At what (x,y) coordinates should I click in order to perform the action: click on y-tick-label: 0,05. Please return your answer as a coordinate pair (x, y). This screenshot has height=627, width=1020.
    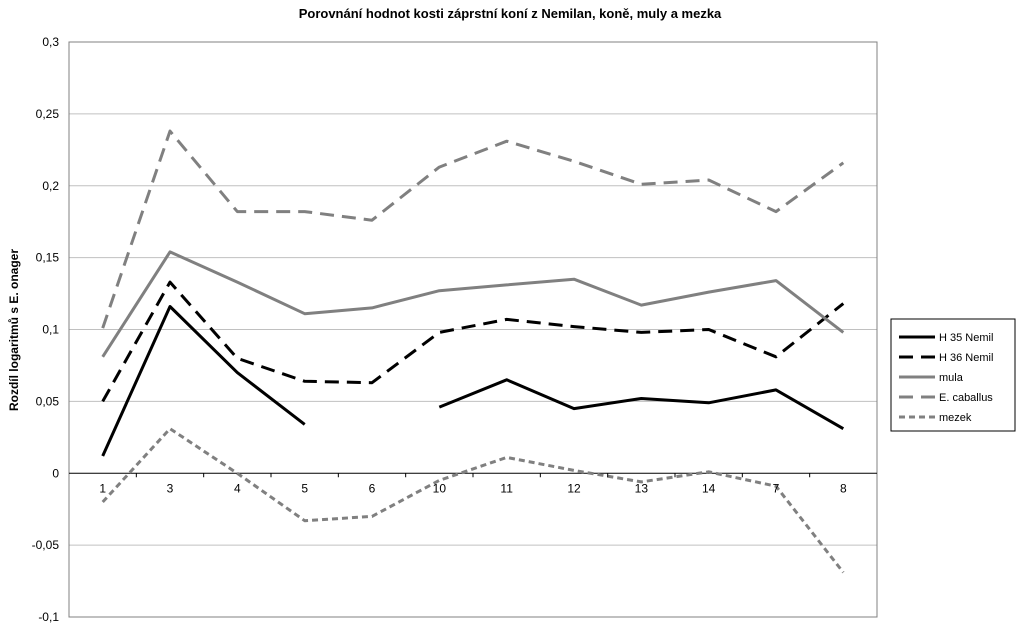
    Looking at the image, I should click on (48, 401).